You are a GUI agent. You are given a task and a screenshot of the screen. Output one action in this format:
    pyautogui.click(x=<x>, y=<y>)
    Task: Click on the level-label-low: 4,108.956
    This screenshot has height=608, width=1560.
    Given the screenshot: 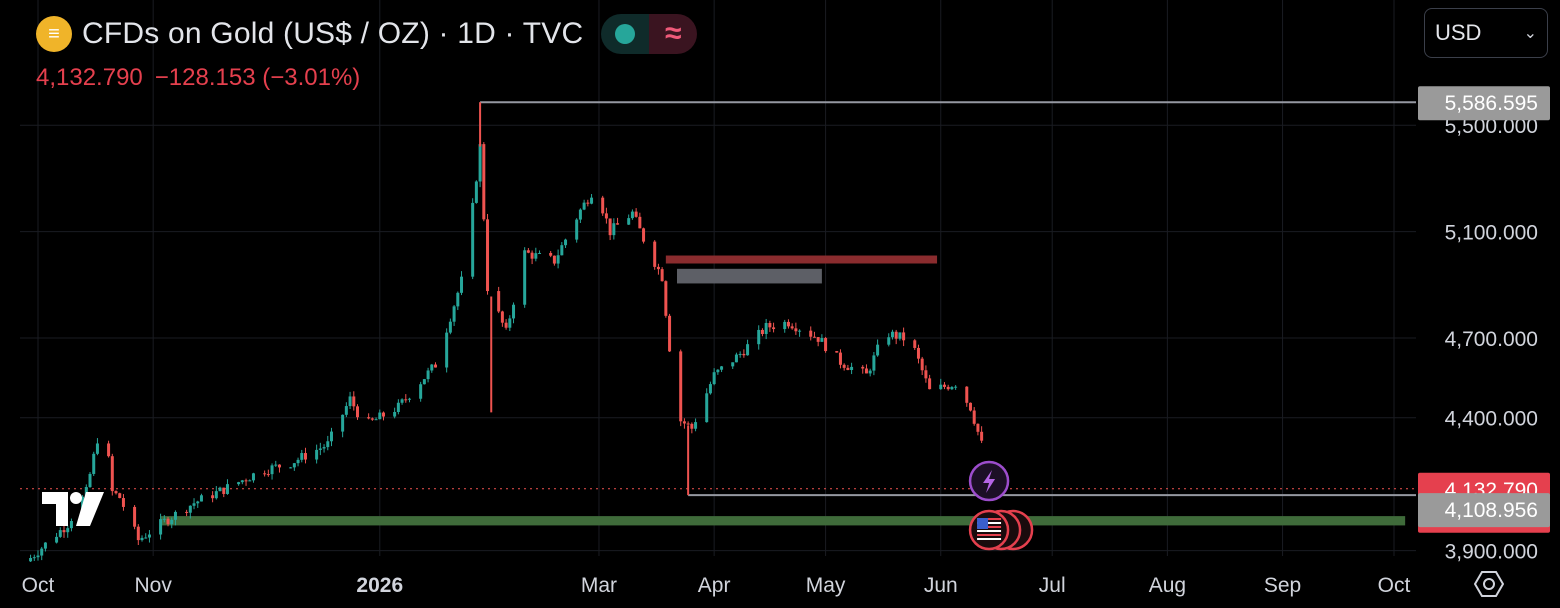 What is the action you would take?
    pyautogui.click(x=1484, y=510)
    